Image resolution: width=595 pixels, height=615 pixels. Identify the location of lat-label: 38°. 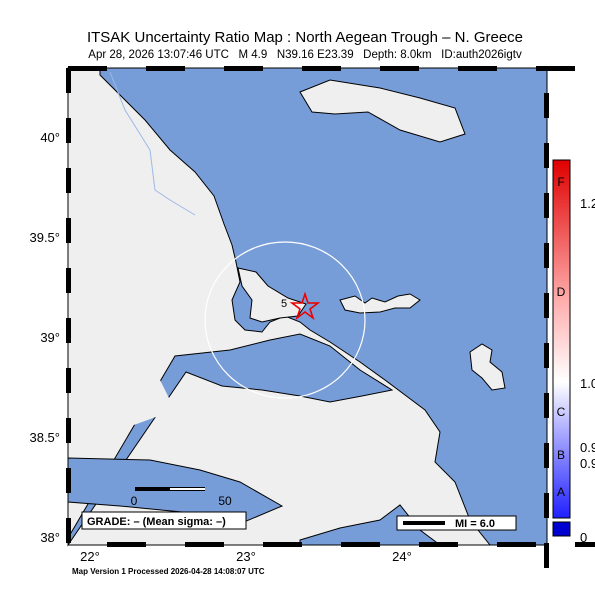
(50, 537).